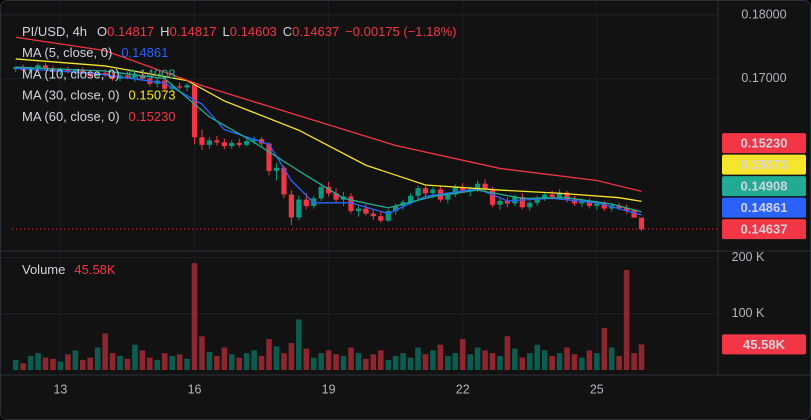 This screenshot has height=420, width=811. What do you see at coordinates (764, 207) in the screenshot?
I see `price-tag-label: 0.14861` at bounding box center [764, 207].